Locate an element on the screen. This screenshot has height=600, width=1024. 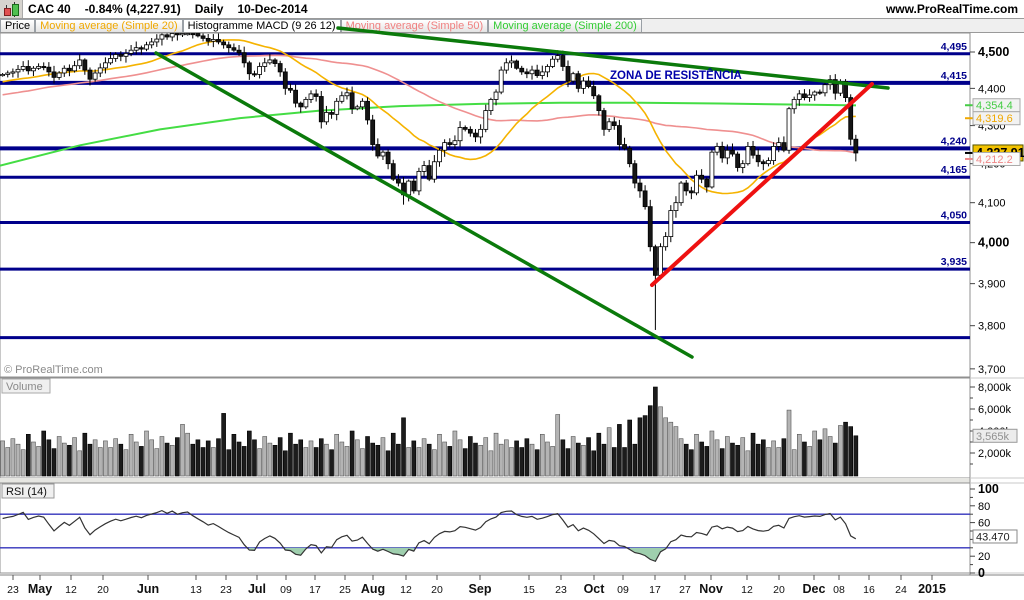
date-label: 23 is located at coordinates (226, 590).